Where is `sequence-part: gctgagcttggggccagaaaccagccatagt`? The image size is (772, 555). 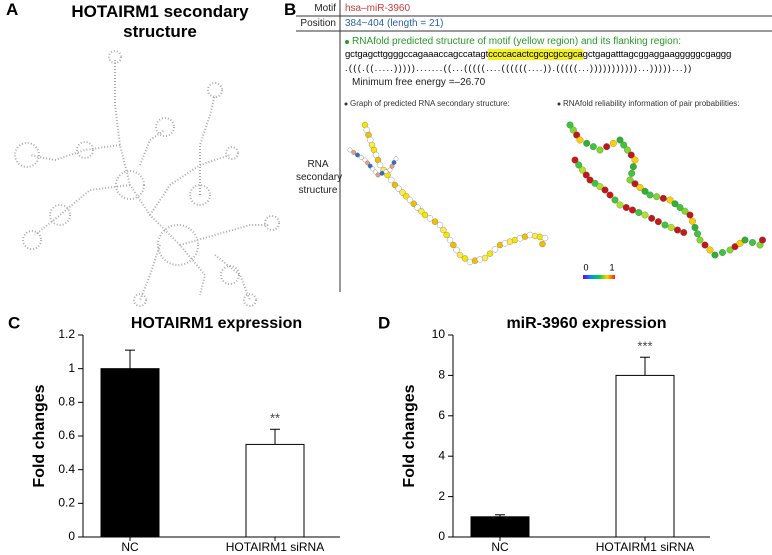 sequence-part: gctgagcttggggccagaaaccagccatagt is located at coordinates (417, 54).